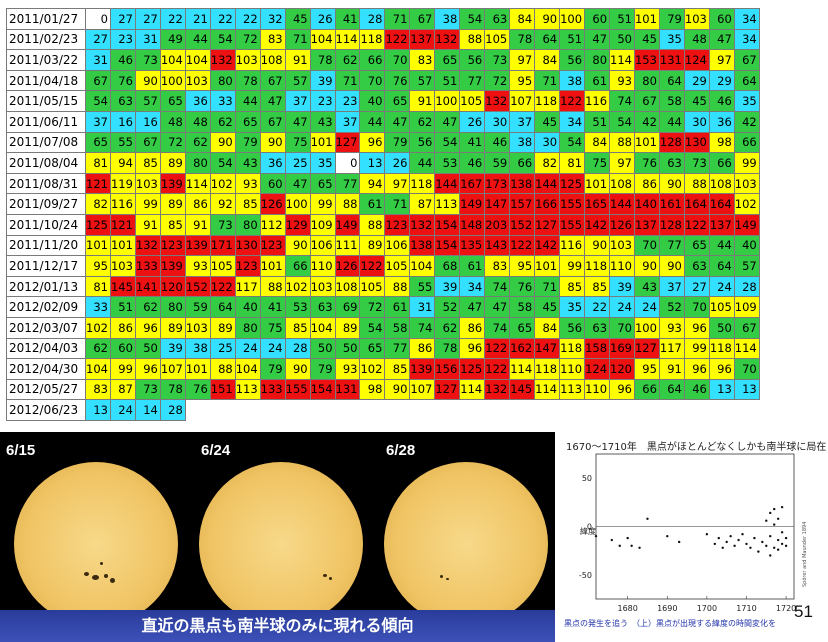  Describe the element at coordinates (472, 121) in the screenshot. I see `count-cell: 26` at that location.